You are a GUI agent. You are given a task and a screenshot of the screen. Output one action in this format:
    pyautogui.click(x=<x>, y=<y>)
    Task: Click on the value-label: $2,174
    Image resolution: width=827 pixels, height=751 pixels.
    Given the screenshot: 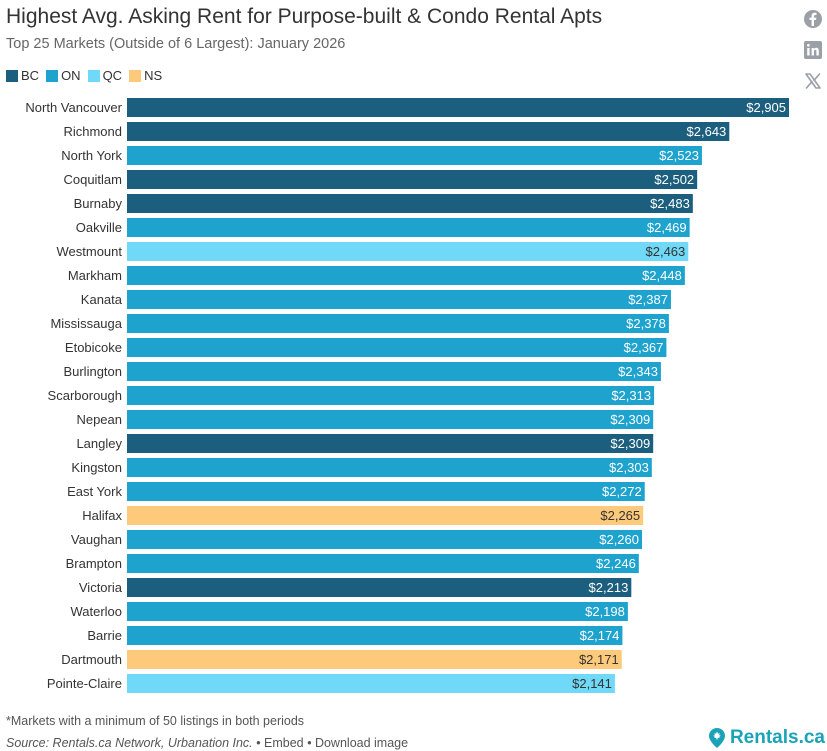 What is the action you would take?
    pyautogui.click(x=600, y=635)
    